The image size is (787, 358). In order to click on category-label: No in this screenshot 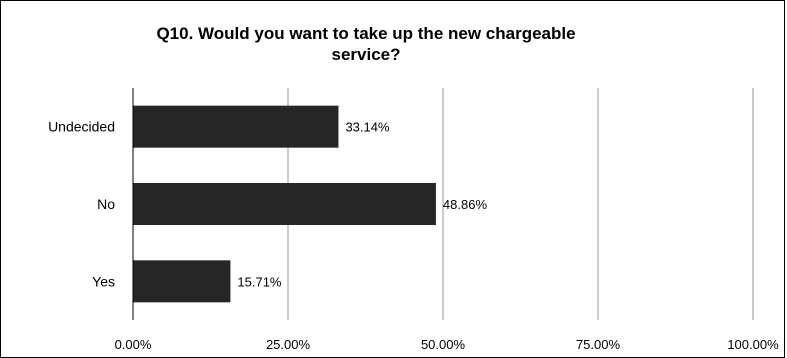, I will do `click(106, 204)`.